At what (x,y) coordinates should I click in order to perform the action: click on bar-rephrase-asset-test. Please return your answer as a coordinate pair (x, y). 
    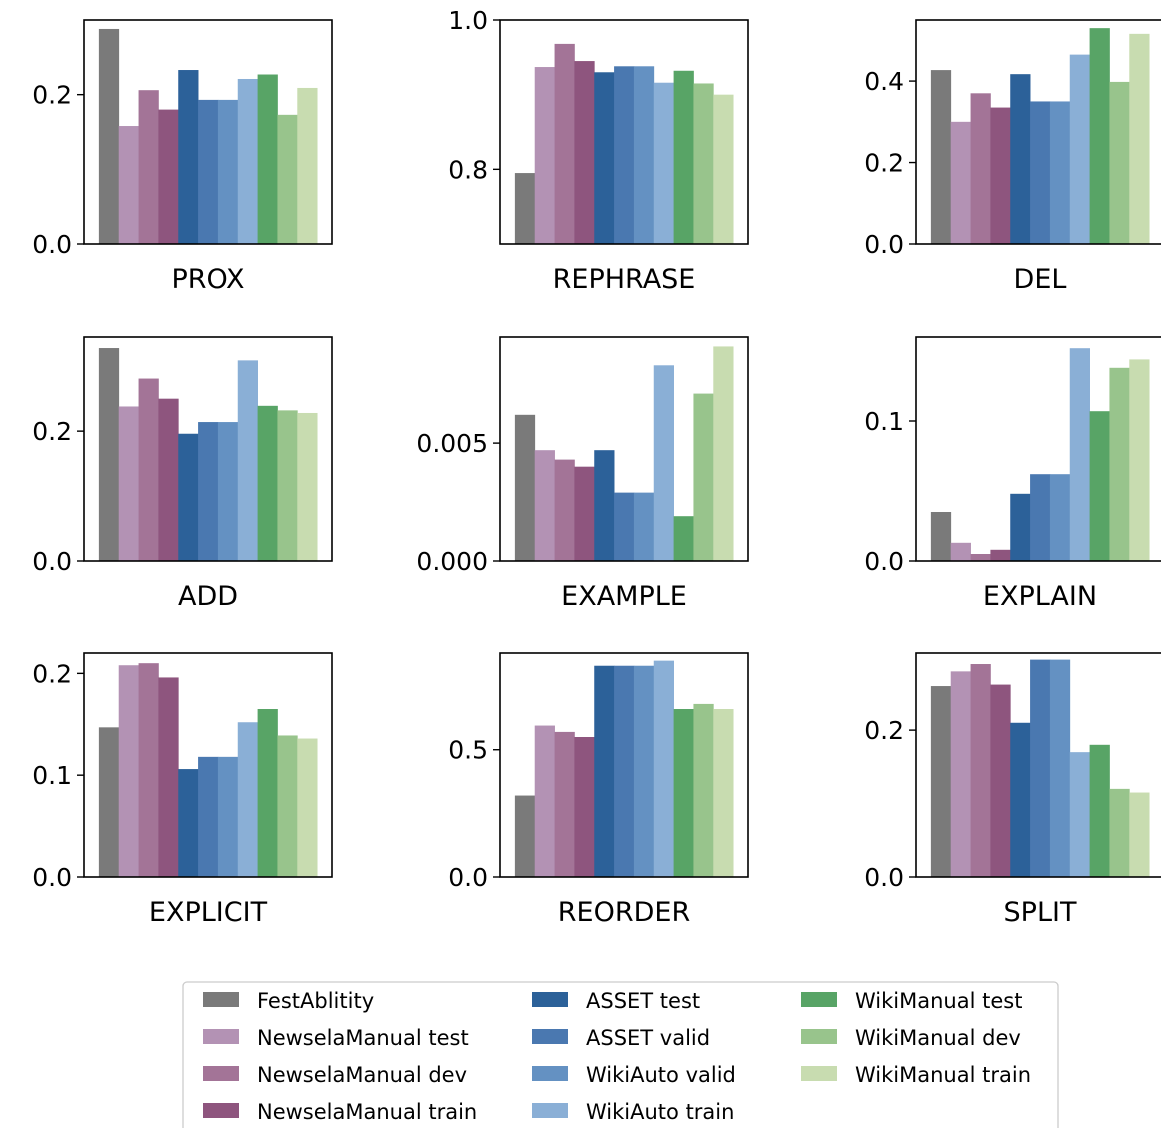
    Looking at the image, I should click on (604, 158).